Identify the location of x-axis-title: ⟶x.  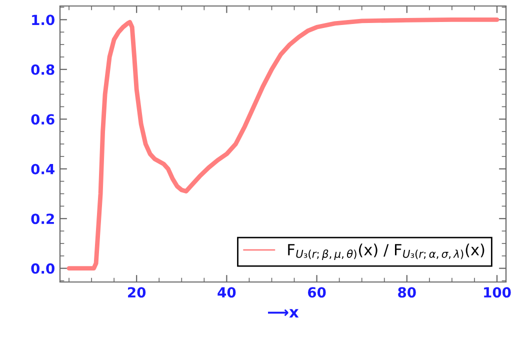
(283, 313).